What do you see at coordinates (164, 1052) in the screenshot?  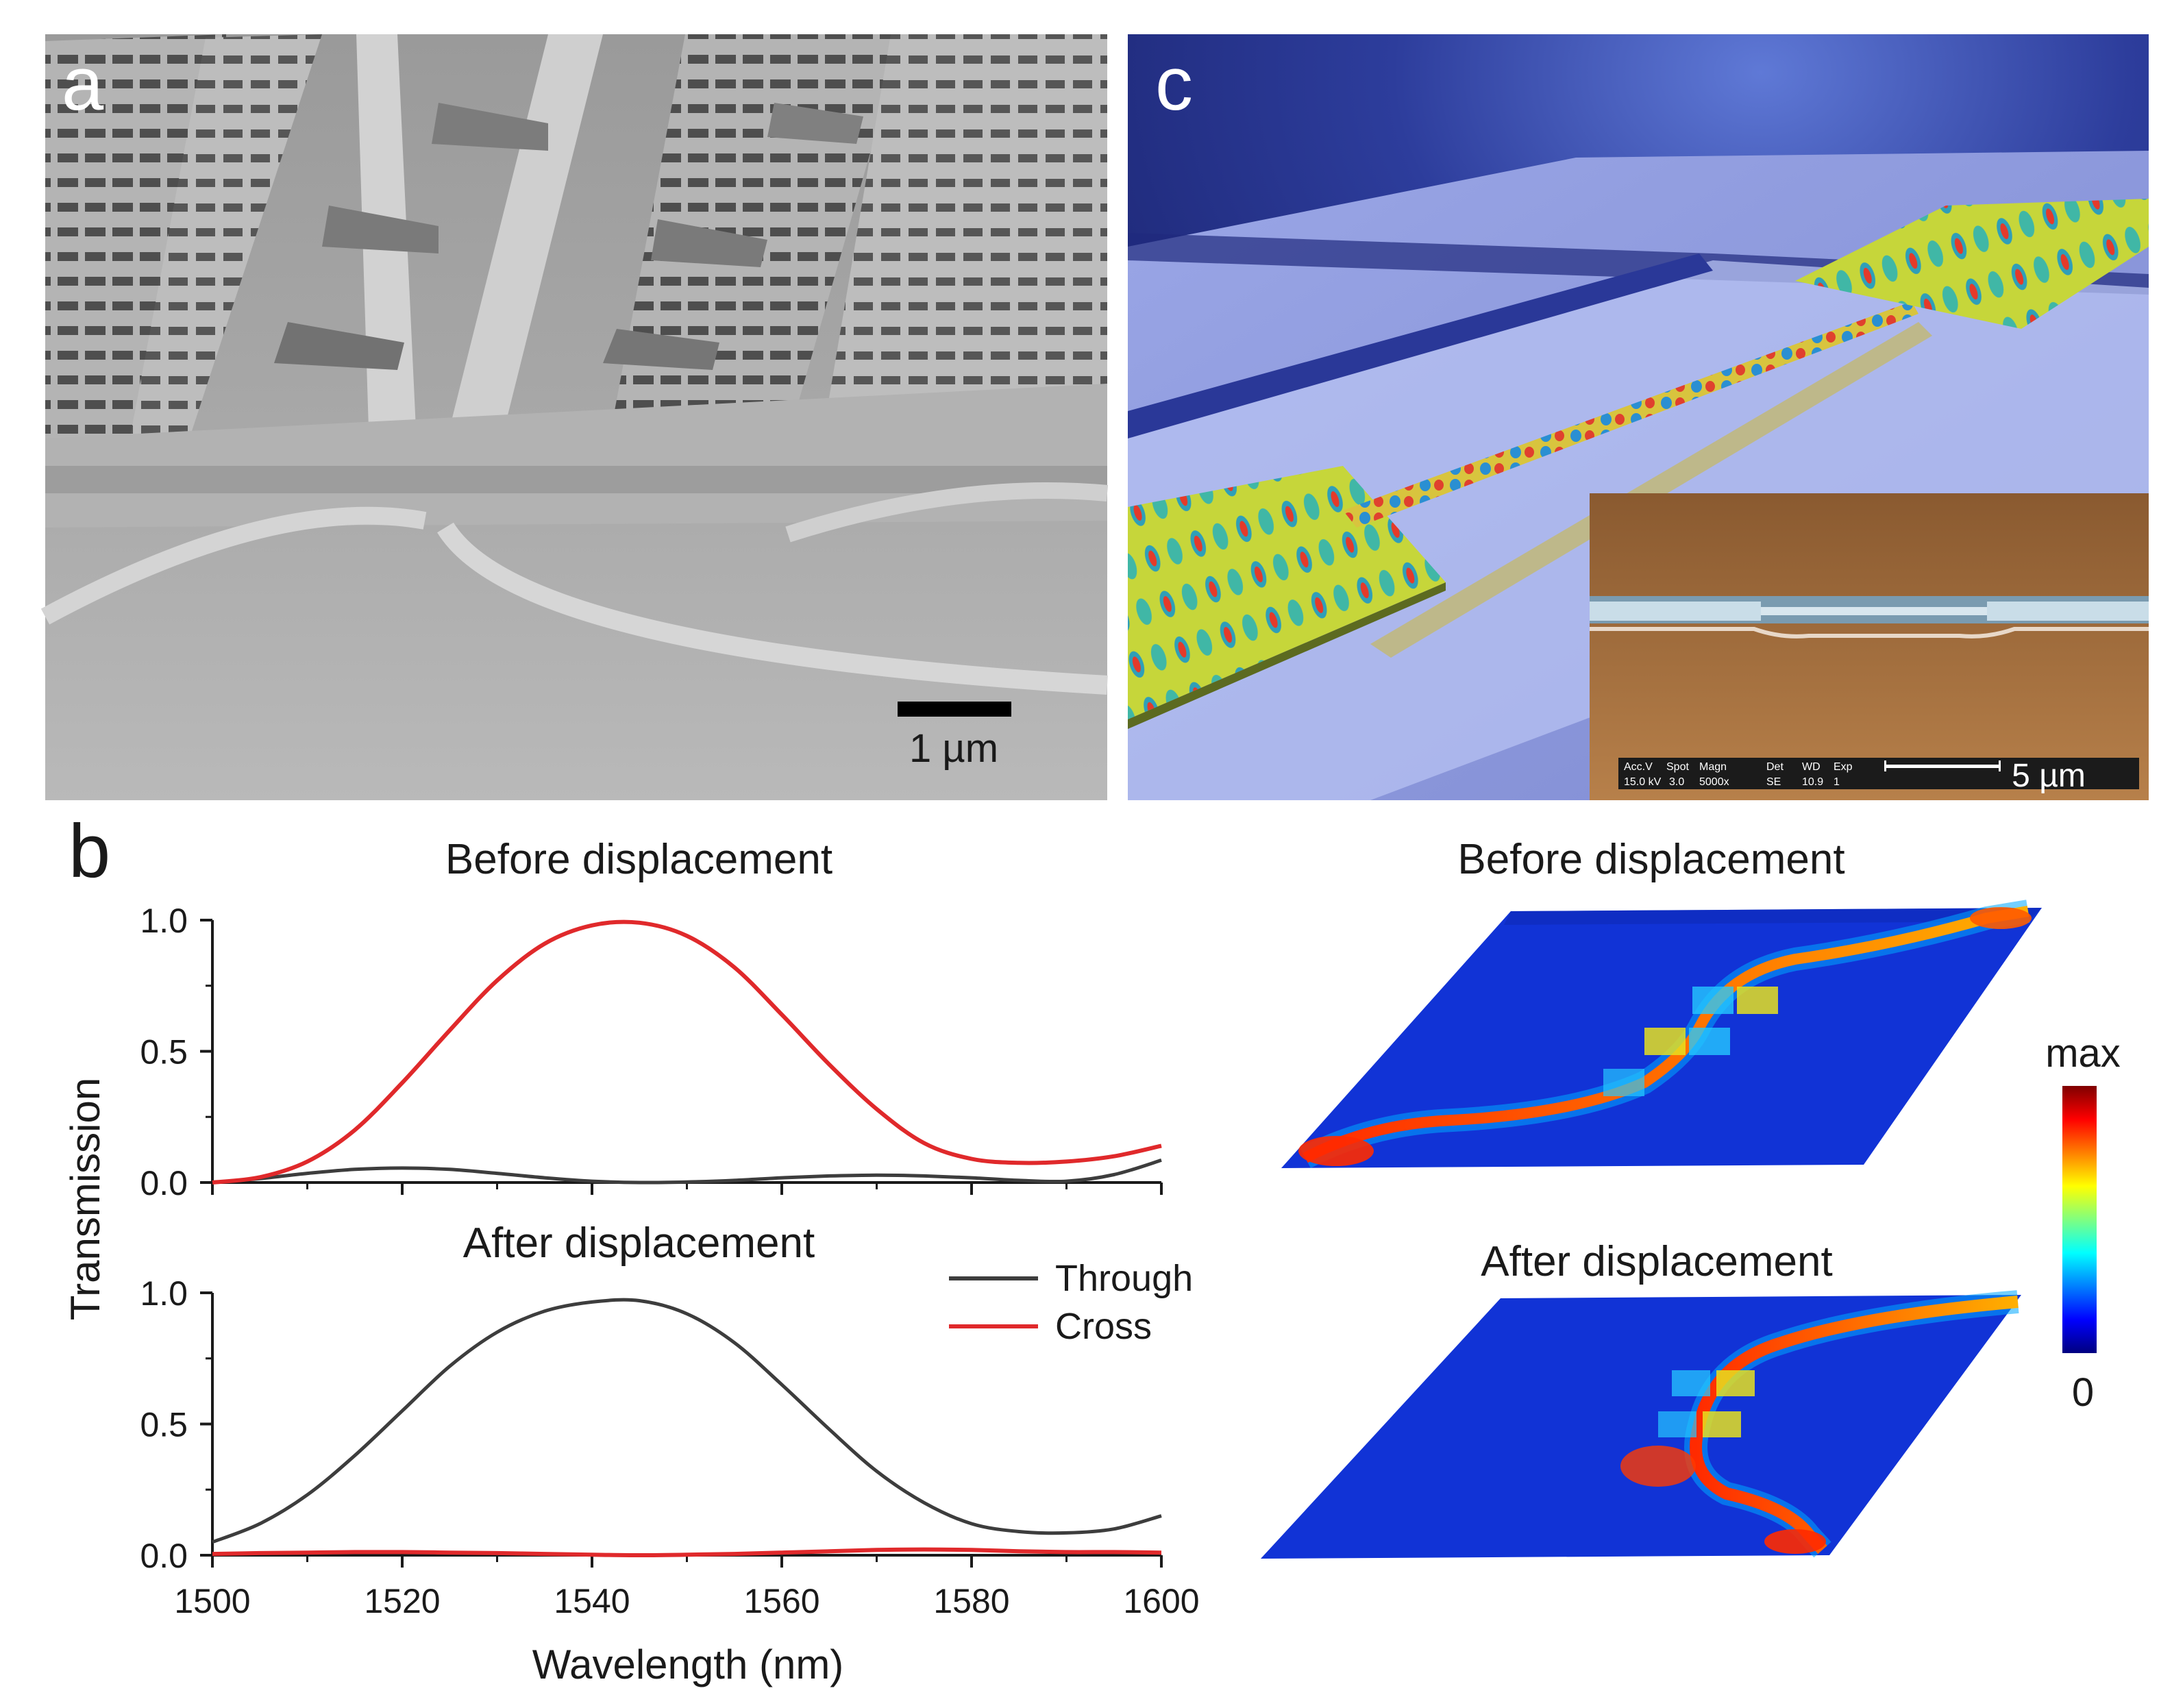 I see `y-tick-label-before: 0.5` at bounding box center [164, 1052].